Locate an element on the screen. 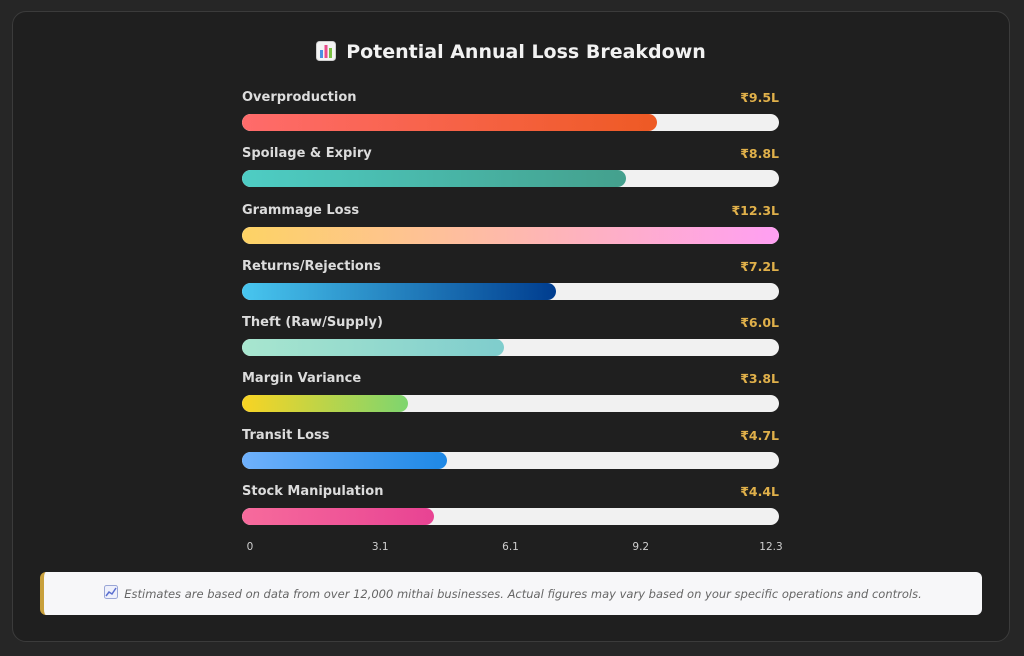  bar-row: Theft (Raw/Supply) ₹6.0L is located at coordinates (510, 343).